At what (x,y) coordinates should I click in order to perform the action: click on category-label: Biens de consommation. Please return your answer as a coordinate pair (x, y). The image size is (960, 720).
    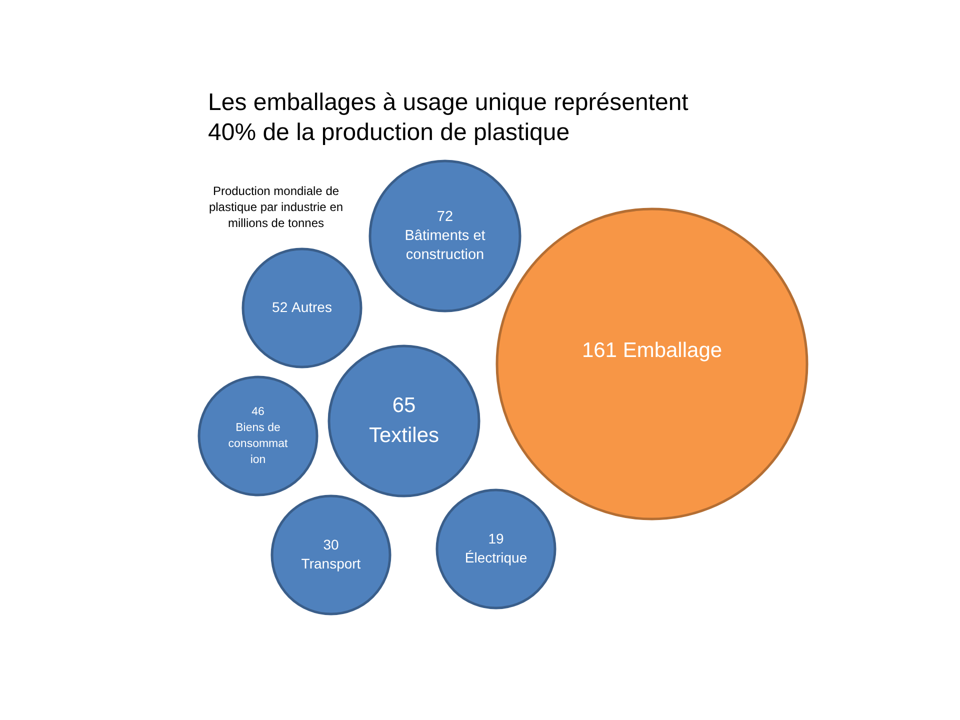
    Looking at the image, I should click on (258, 444).